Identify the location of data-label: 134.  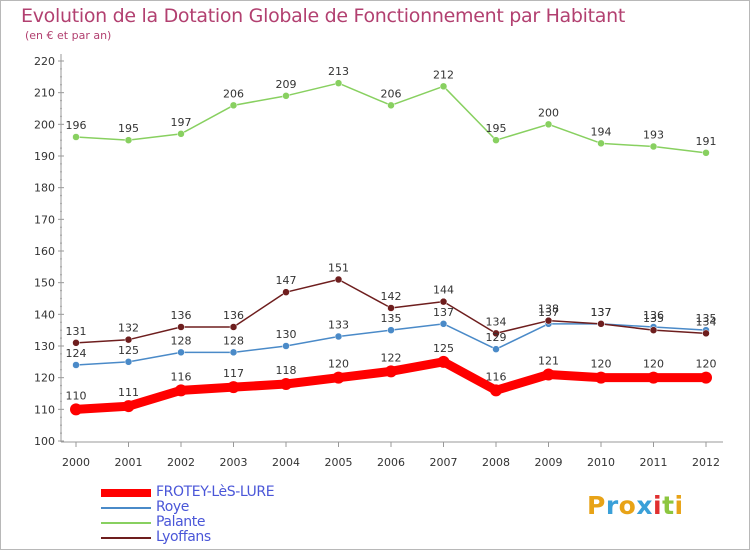
(496, 321).